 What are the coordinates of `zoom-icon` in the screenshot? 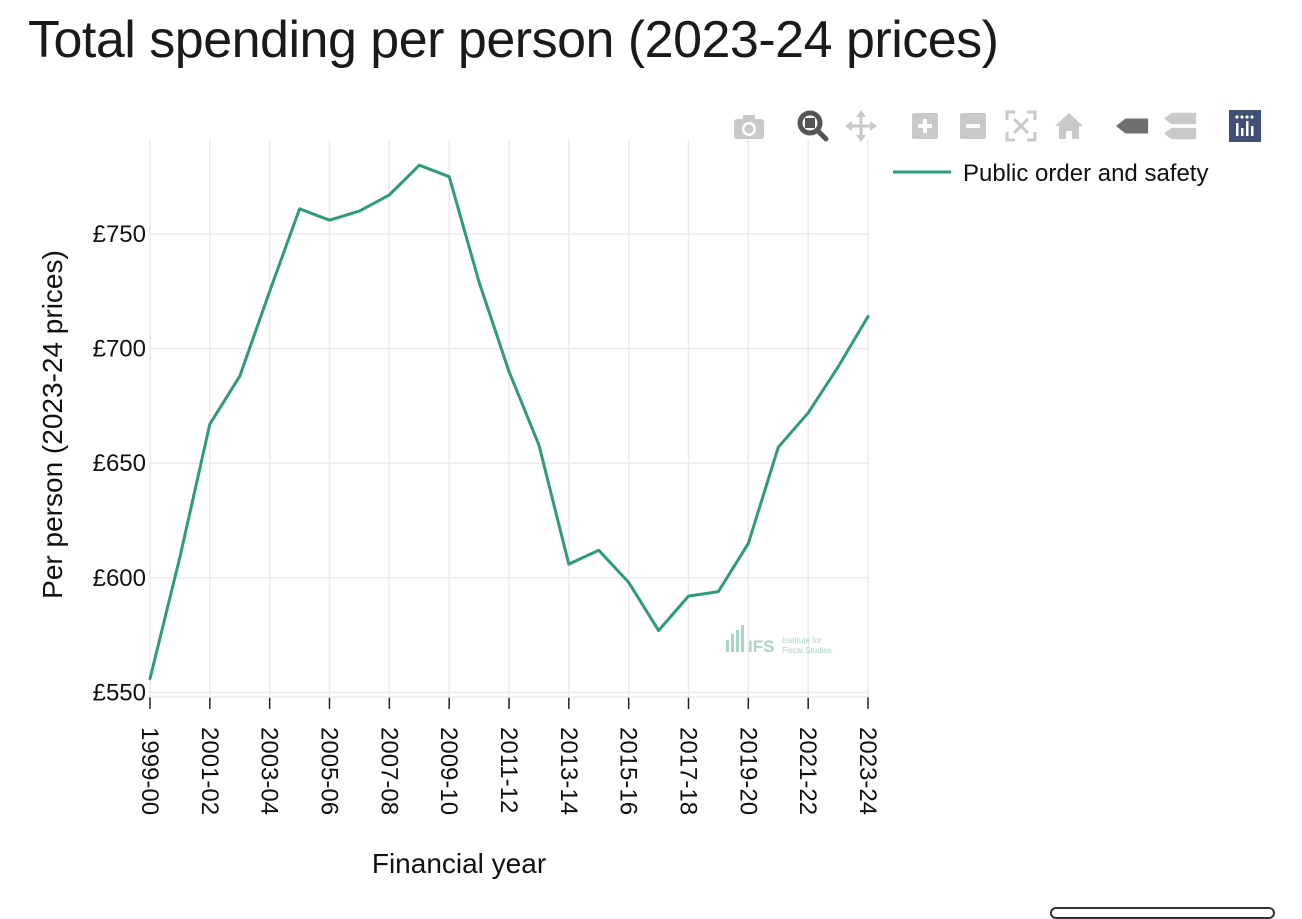 It's located at (813, 126).